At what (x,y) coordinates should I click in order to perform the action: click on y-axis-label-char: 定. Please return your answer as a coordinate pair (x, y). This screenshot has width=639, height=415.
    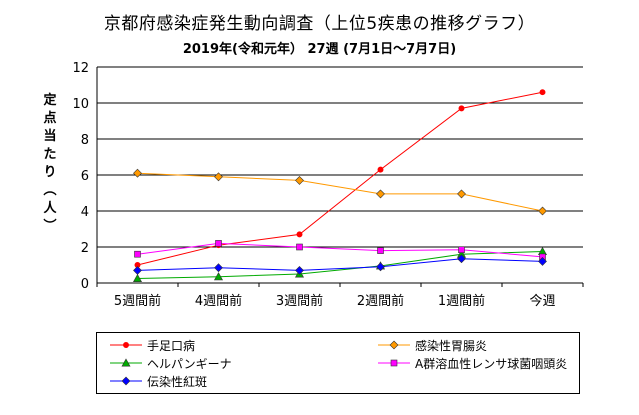
    Looking at the image, I should click on (50, 100).